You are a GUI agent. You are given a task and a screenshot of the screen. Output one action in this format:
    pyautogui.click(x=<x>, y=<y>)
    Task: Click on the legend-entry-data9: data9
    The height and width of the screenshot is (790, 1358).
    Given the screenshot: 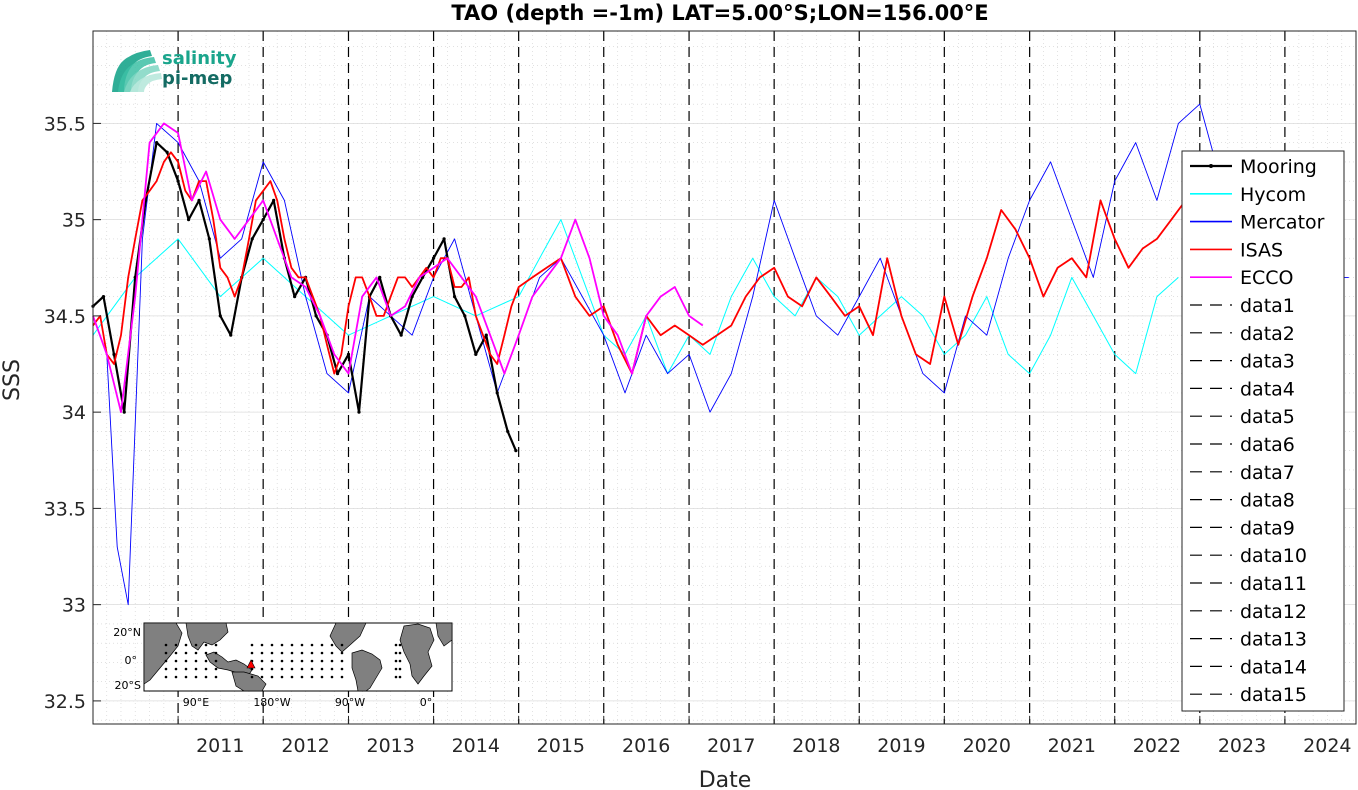 What is the action you would take?
    pyautogui.click(x=1242, y=528)
    